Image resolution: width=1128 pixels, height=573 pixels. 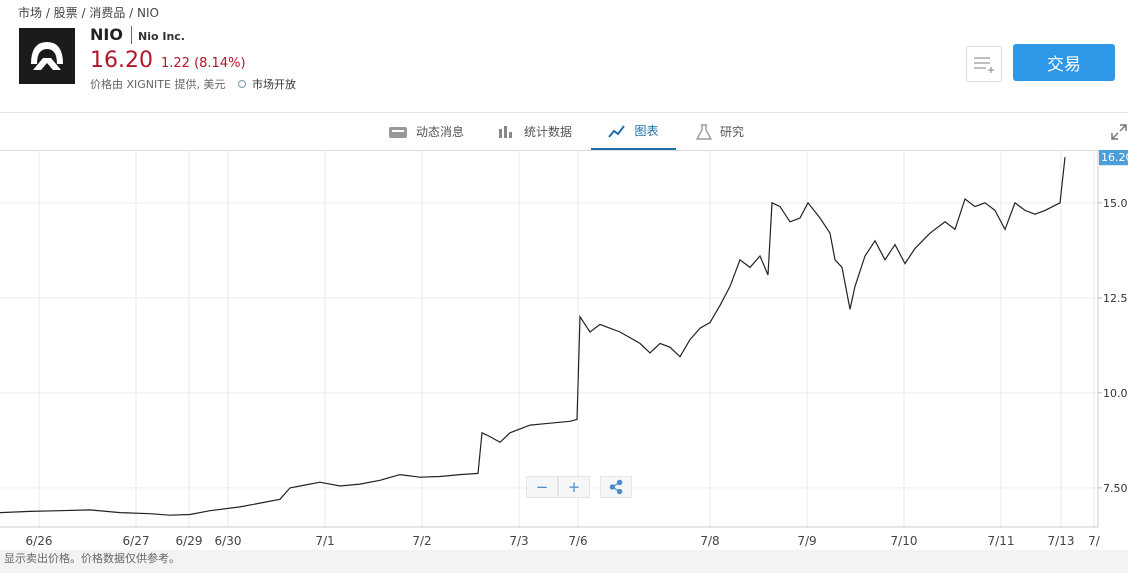 I want to click on last-price-box, so click(x=1113, y=158).